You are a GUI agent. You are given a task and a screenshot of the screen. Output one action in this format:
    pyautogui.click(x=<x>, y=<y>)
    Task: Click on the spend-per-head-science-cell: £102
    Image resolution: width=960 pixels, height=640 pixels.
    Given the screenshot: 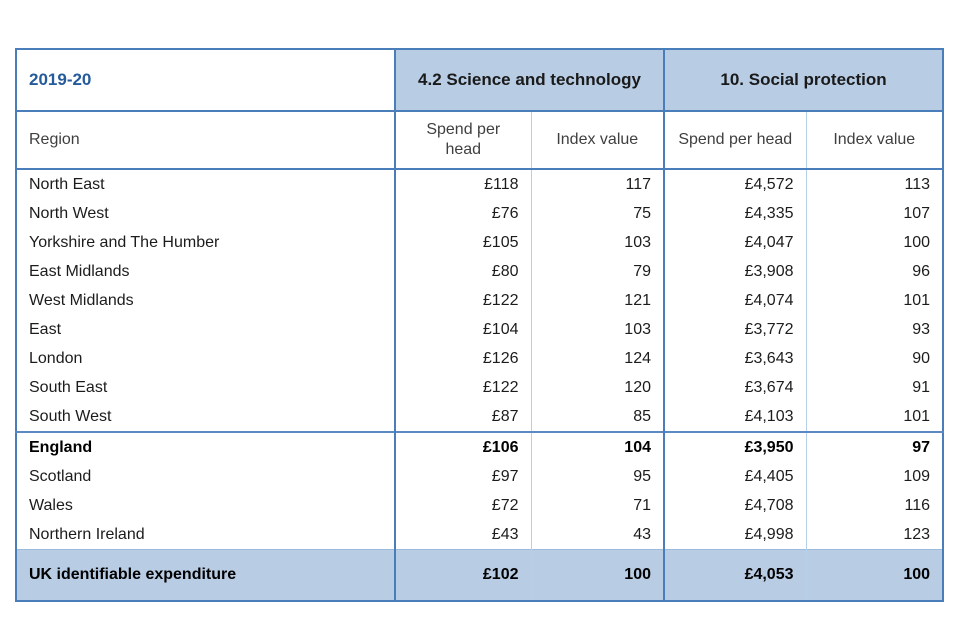 What is the action you would take?
    pyautogui.click(x=462, y=575)
    